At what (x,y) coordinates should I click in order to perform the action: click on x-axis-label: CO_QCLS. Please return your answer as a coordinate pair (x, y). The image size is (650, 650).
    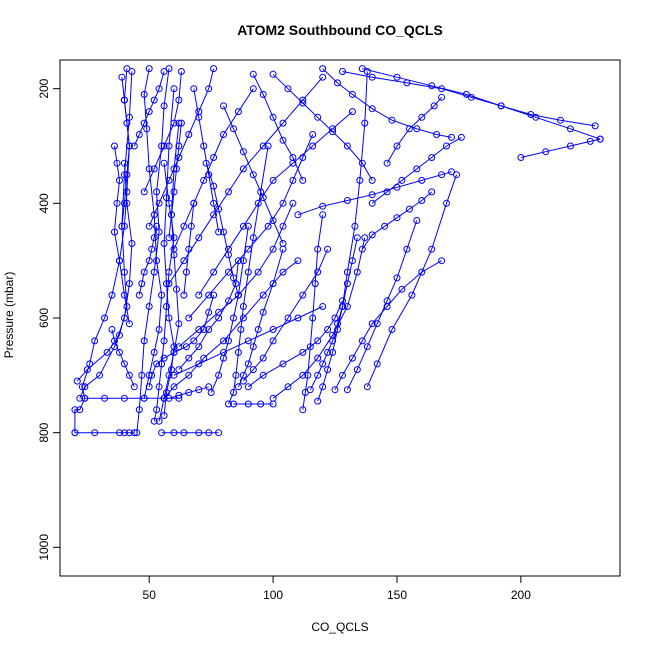
    Looking at the image, I should click on (339, 627).